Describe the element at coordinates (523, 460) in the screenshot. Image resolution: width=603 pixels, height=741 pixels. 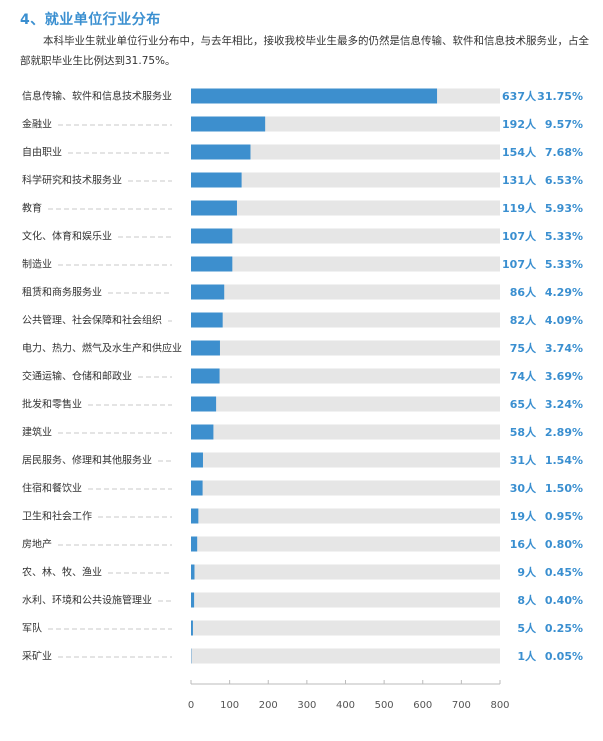
I see `count-label: 31人` at that location.